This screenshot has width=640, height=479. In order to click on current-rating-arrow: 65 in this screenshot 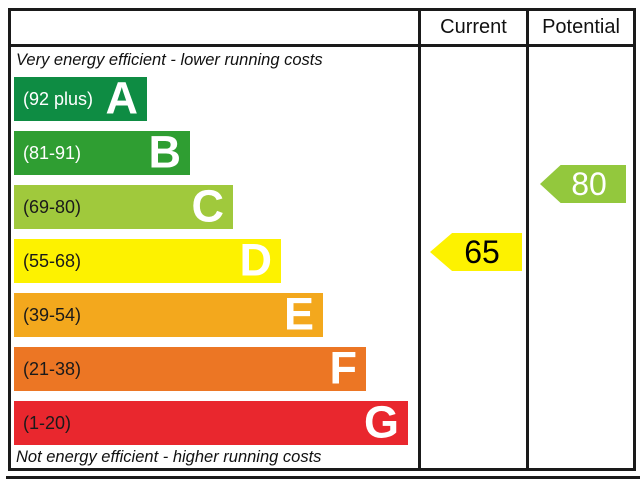, I will do `click(476, 252)`.